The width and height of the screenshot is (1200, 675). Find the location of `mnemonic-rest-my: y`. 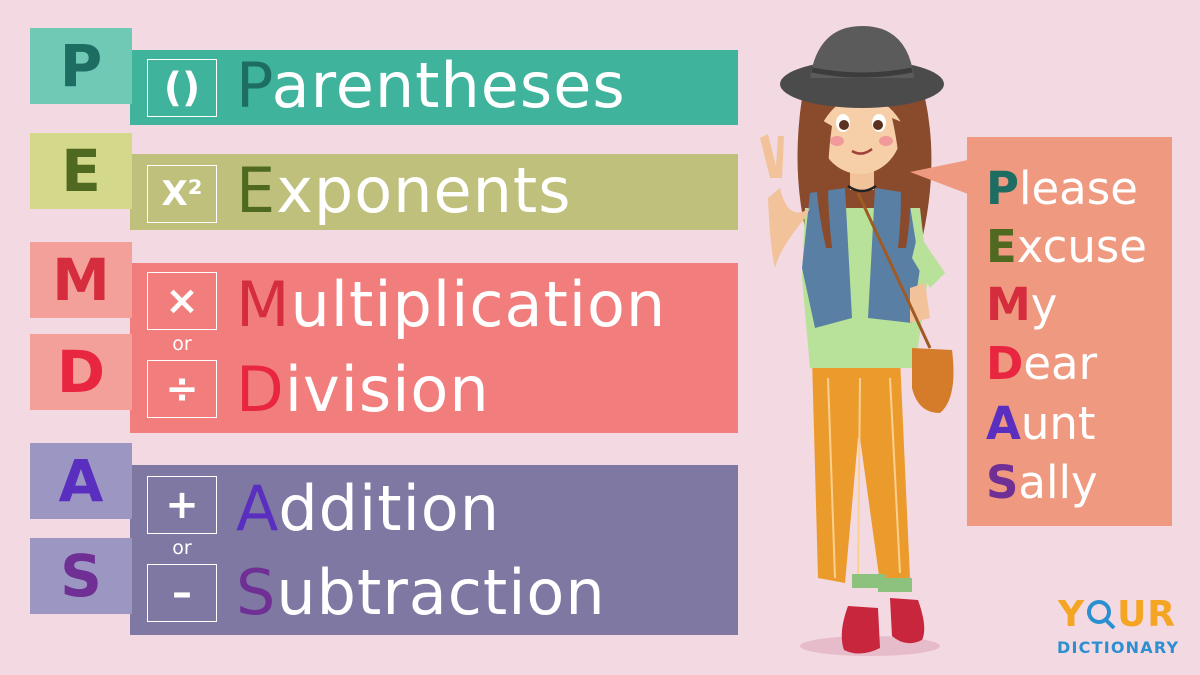

mnemonic-rest-my: y is located at coordinates (1044, 304).